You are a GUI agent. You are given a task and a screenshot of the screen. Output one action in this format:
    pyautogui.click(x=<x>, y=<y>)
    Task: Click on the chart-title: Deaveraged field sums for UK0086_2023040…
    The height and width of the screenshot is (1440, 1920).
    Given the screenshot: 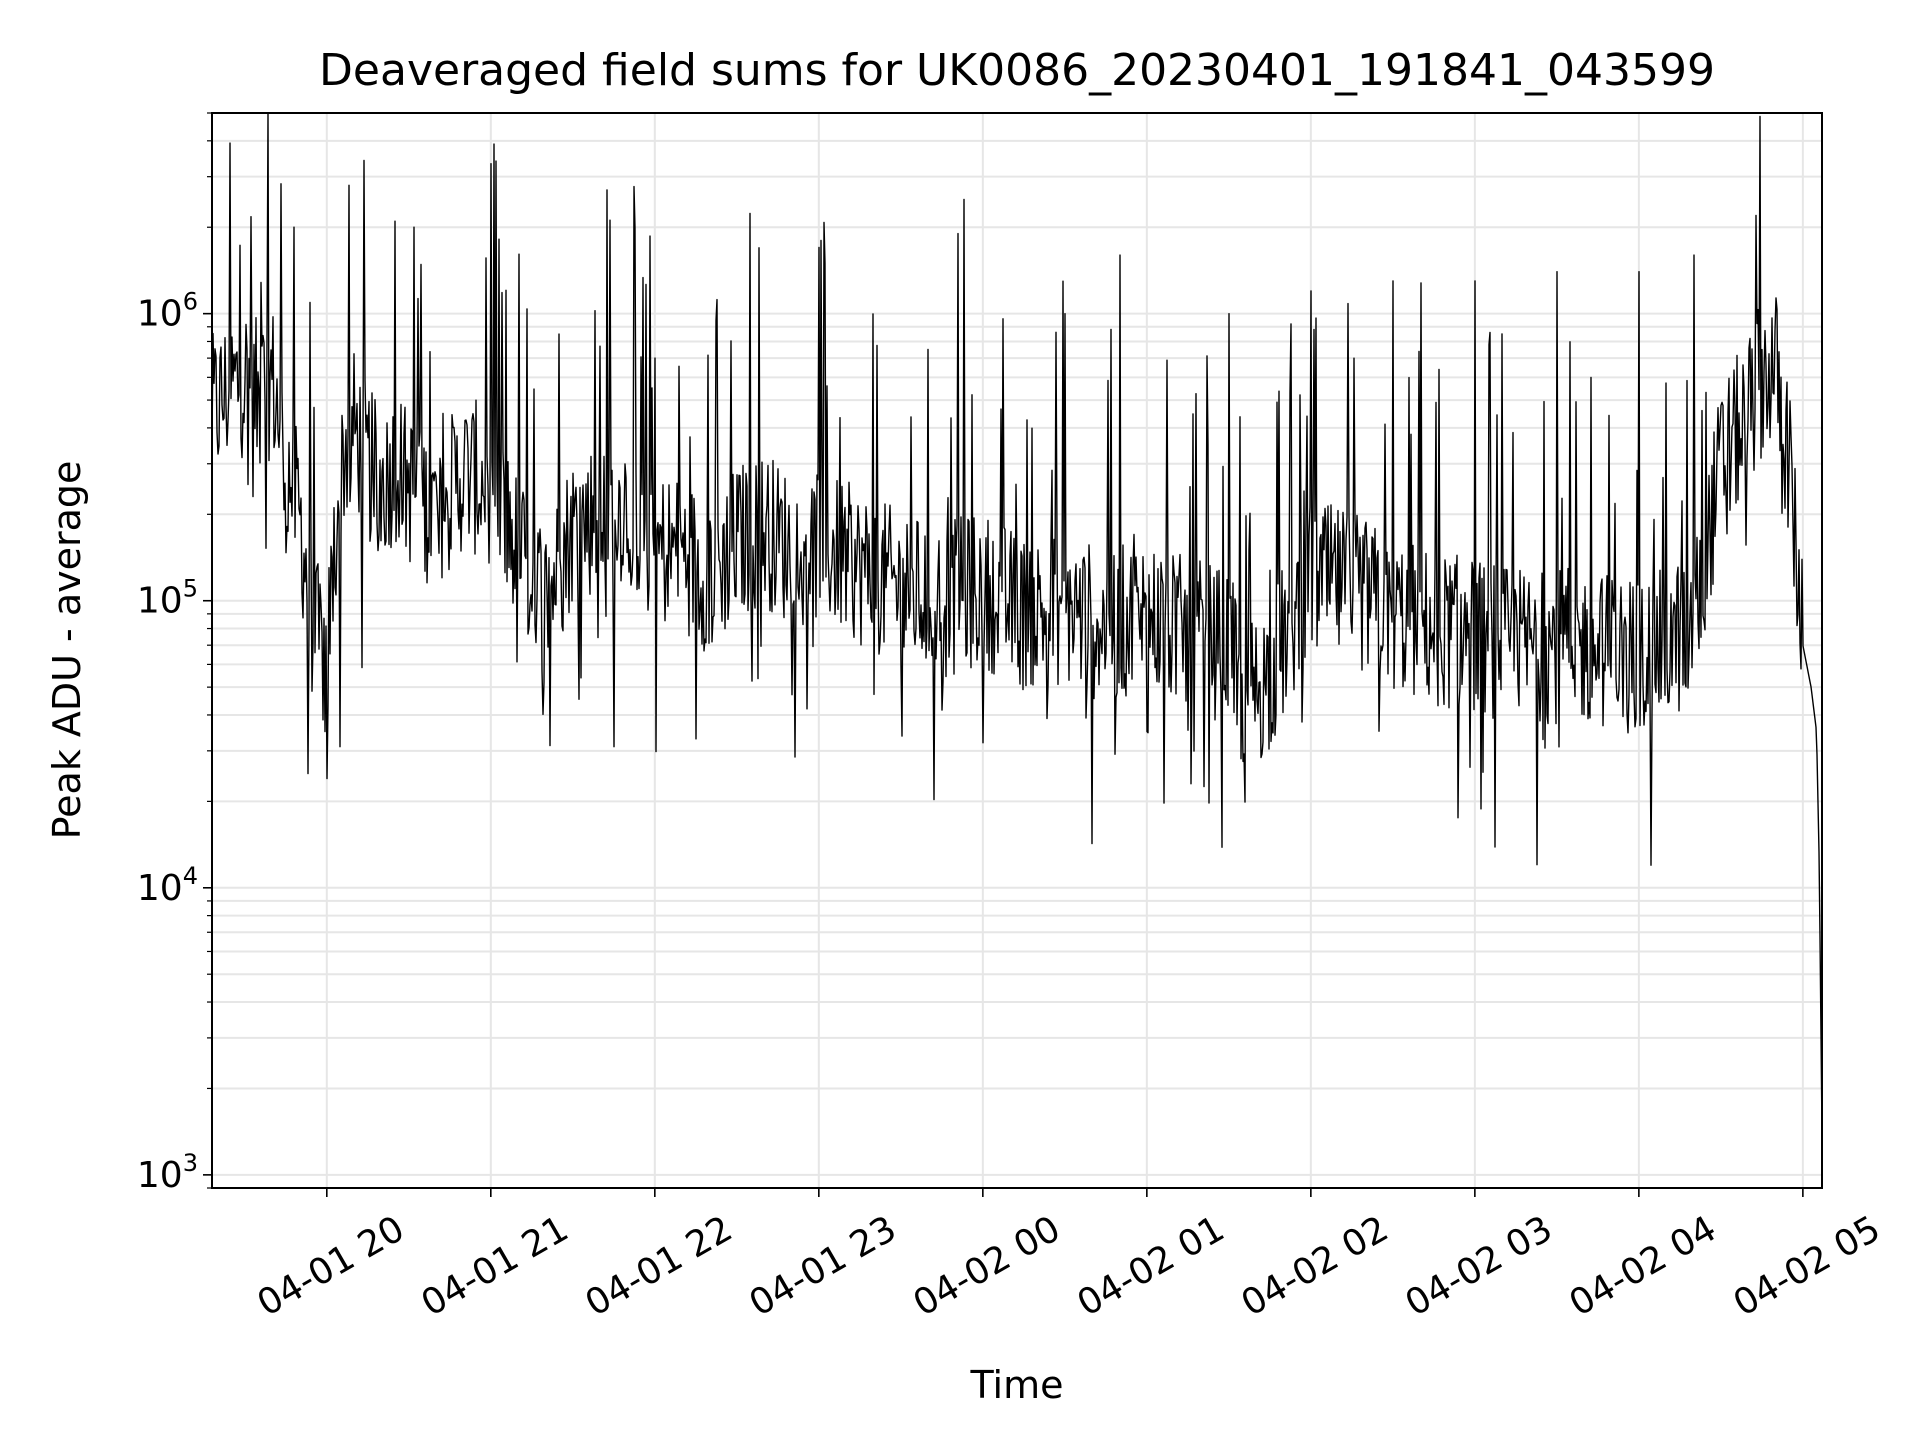 What is the action you would take?
    pyautogui.click(x=1017, y=70)
    